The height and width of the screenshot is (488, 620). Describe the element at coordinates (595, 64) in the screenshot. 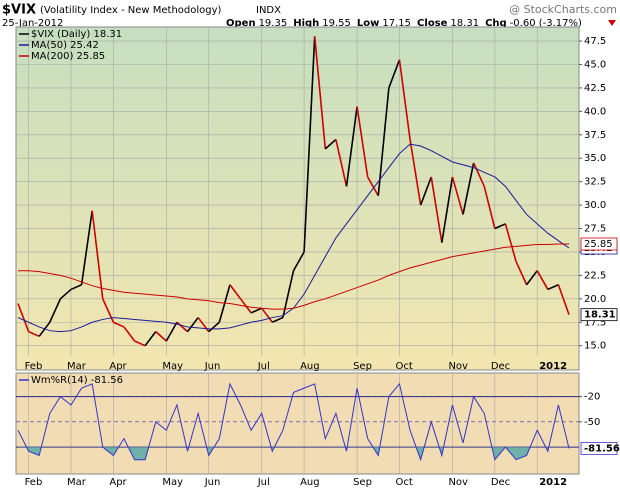

I see `y-tick-label: 45.0` at that location.